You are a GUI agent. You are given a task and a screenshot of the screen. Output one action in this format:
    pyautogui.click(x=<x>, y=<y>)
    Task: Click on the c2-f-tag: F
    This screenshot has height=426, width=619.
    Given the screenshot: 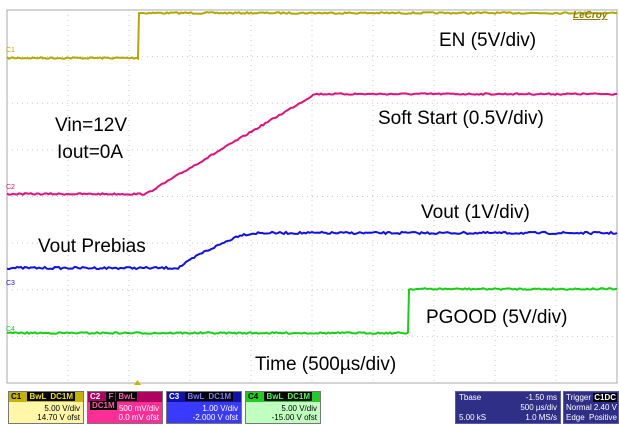 What is the action you would take?
    pyautogui.click(x=111, y=396)
    